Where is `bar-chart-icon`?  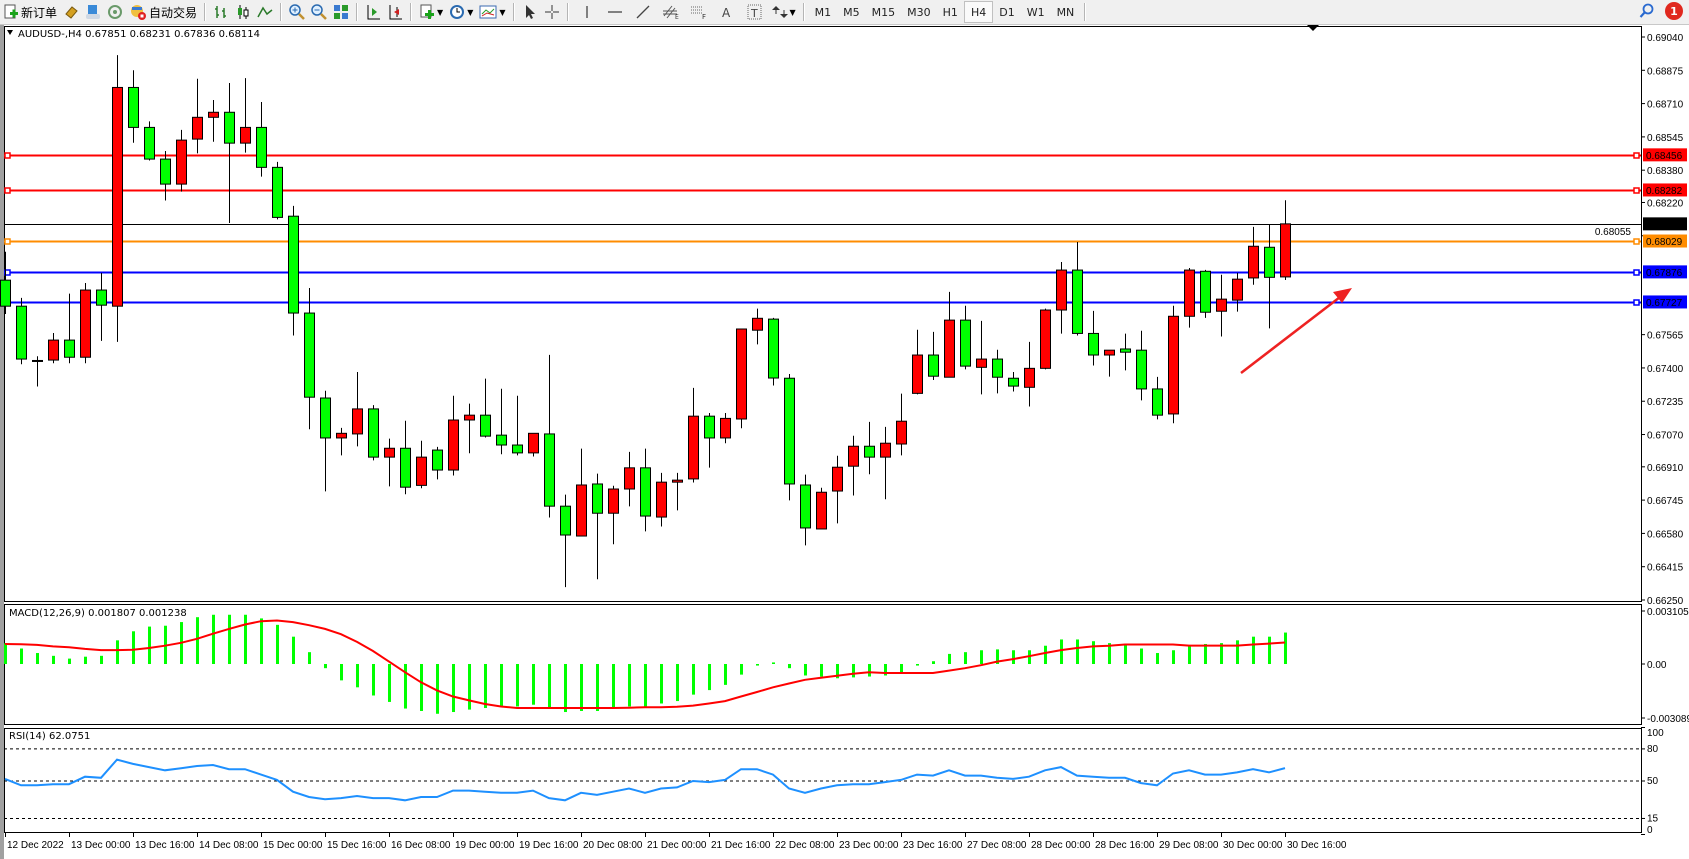
bar-chart-icon is located at coordinates (221, 12).